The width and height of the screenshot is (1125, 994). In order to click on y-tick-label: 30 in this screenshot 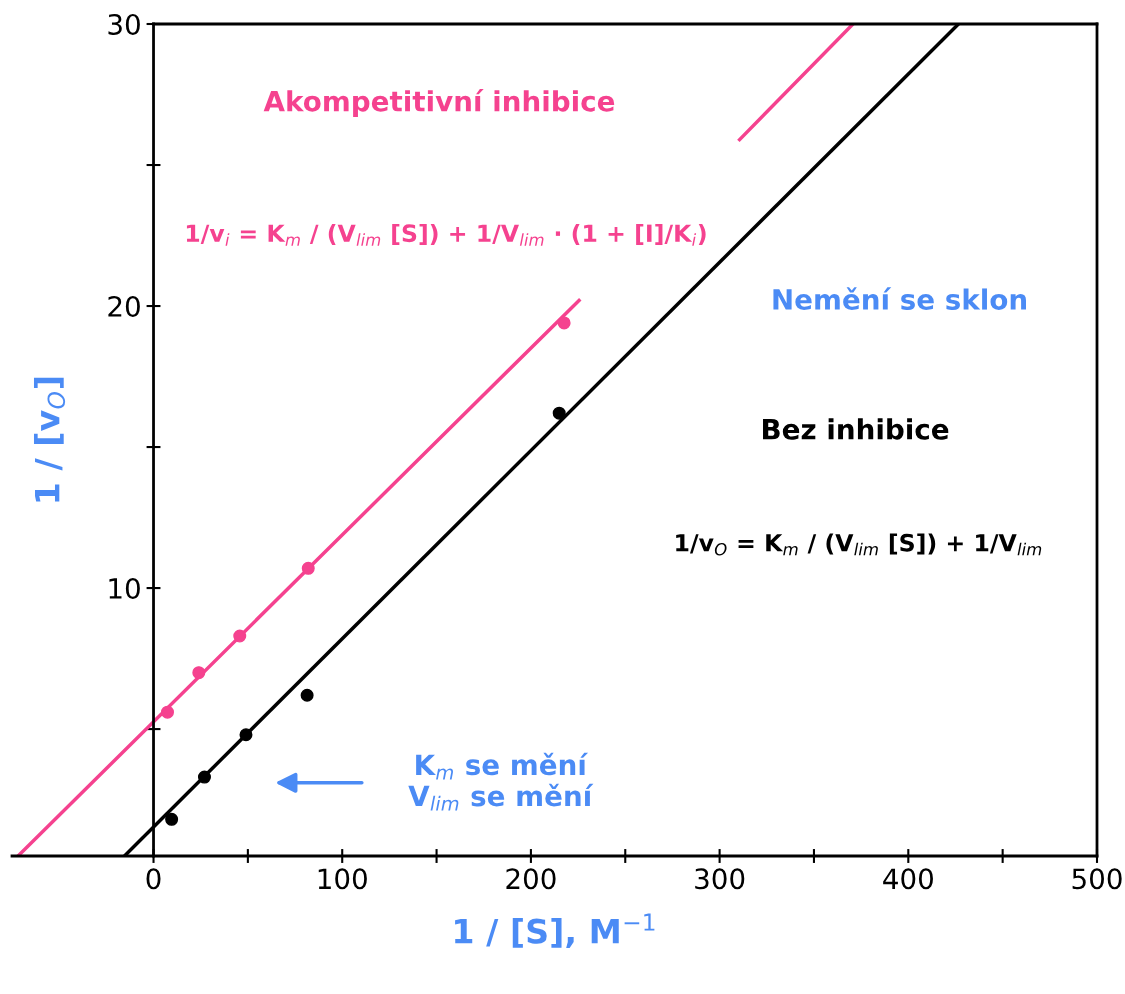, I will do `click(124, 24)`.